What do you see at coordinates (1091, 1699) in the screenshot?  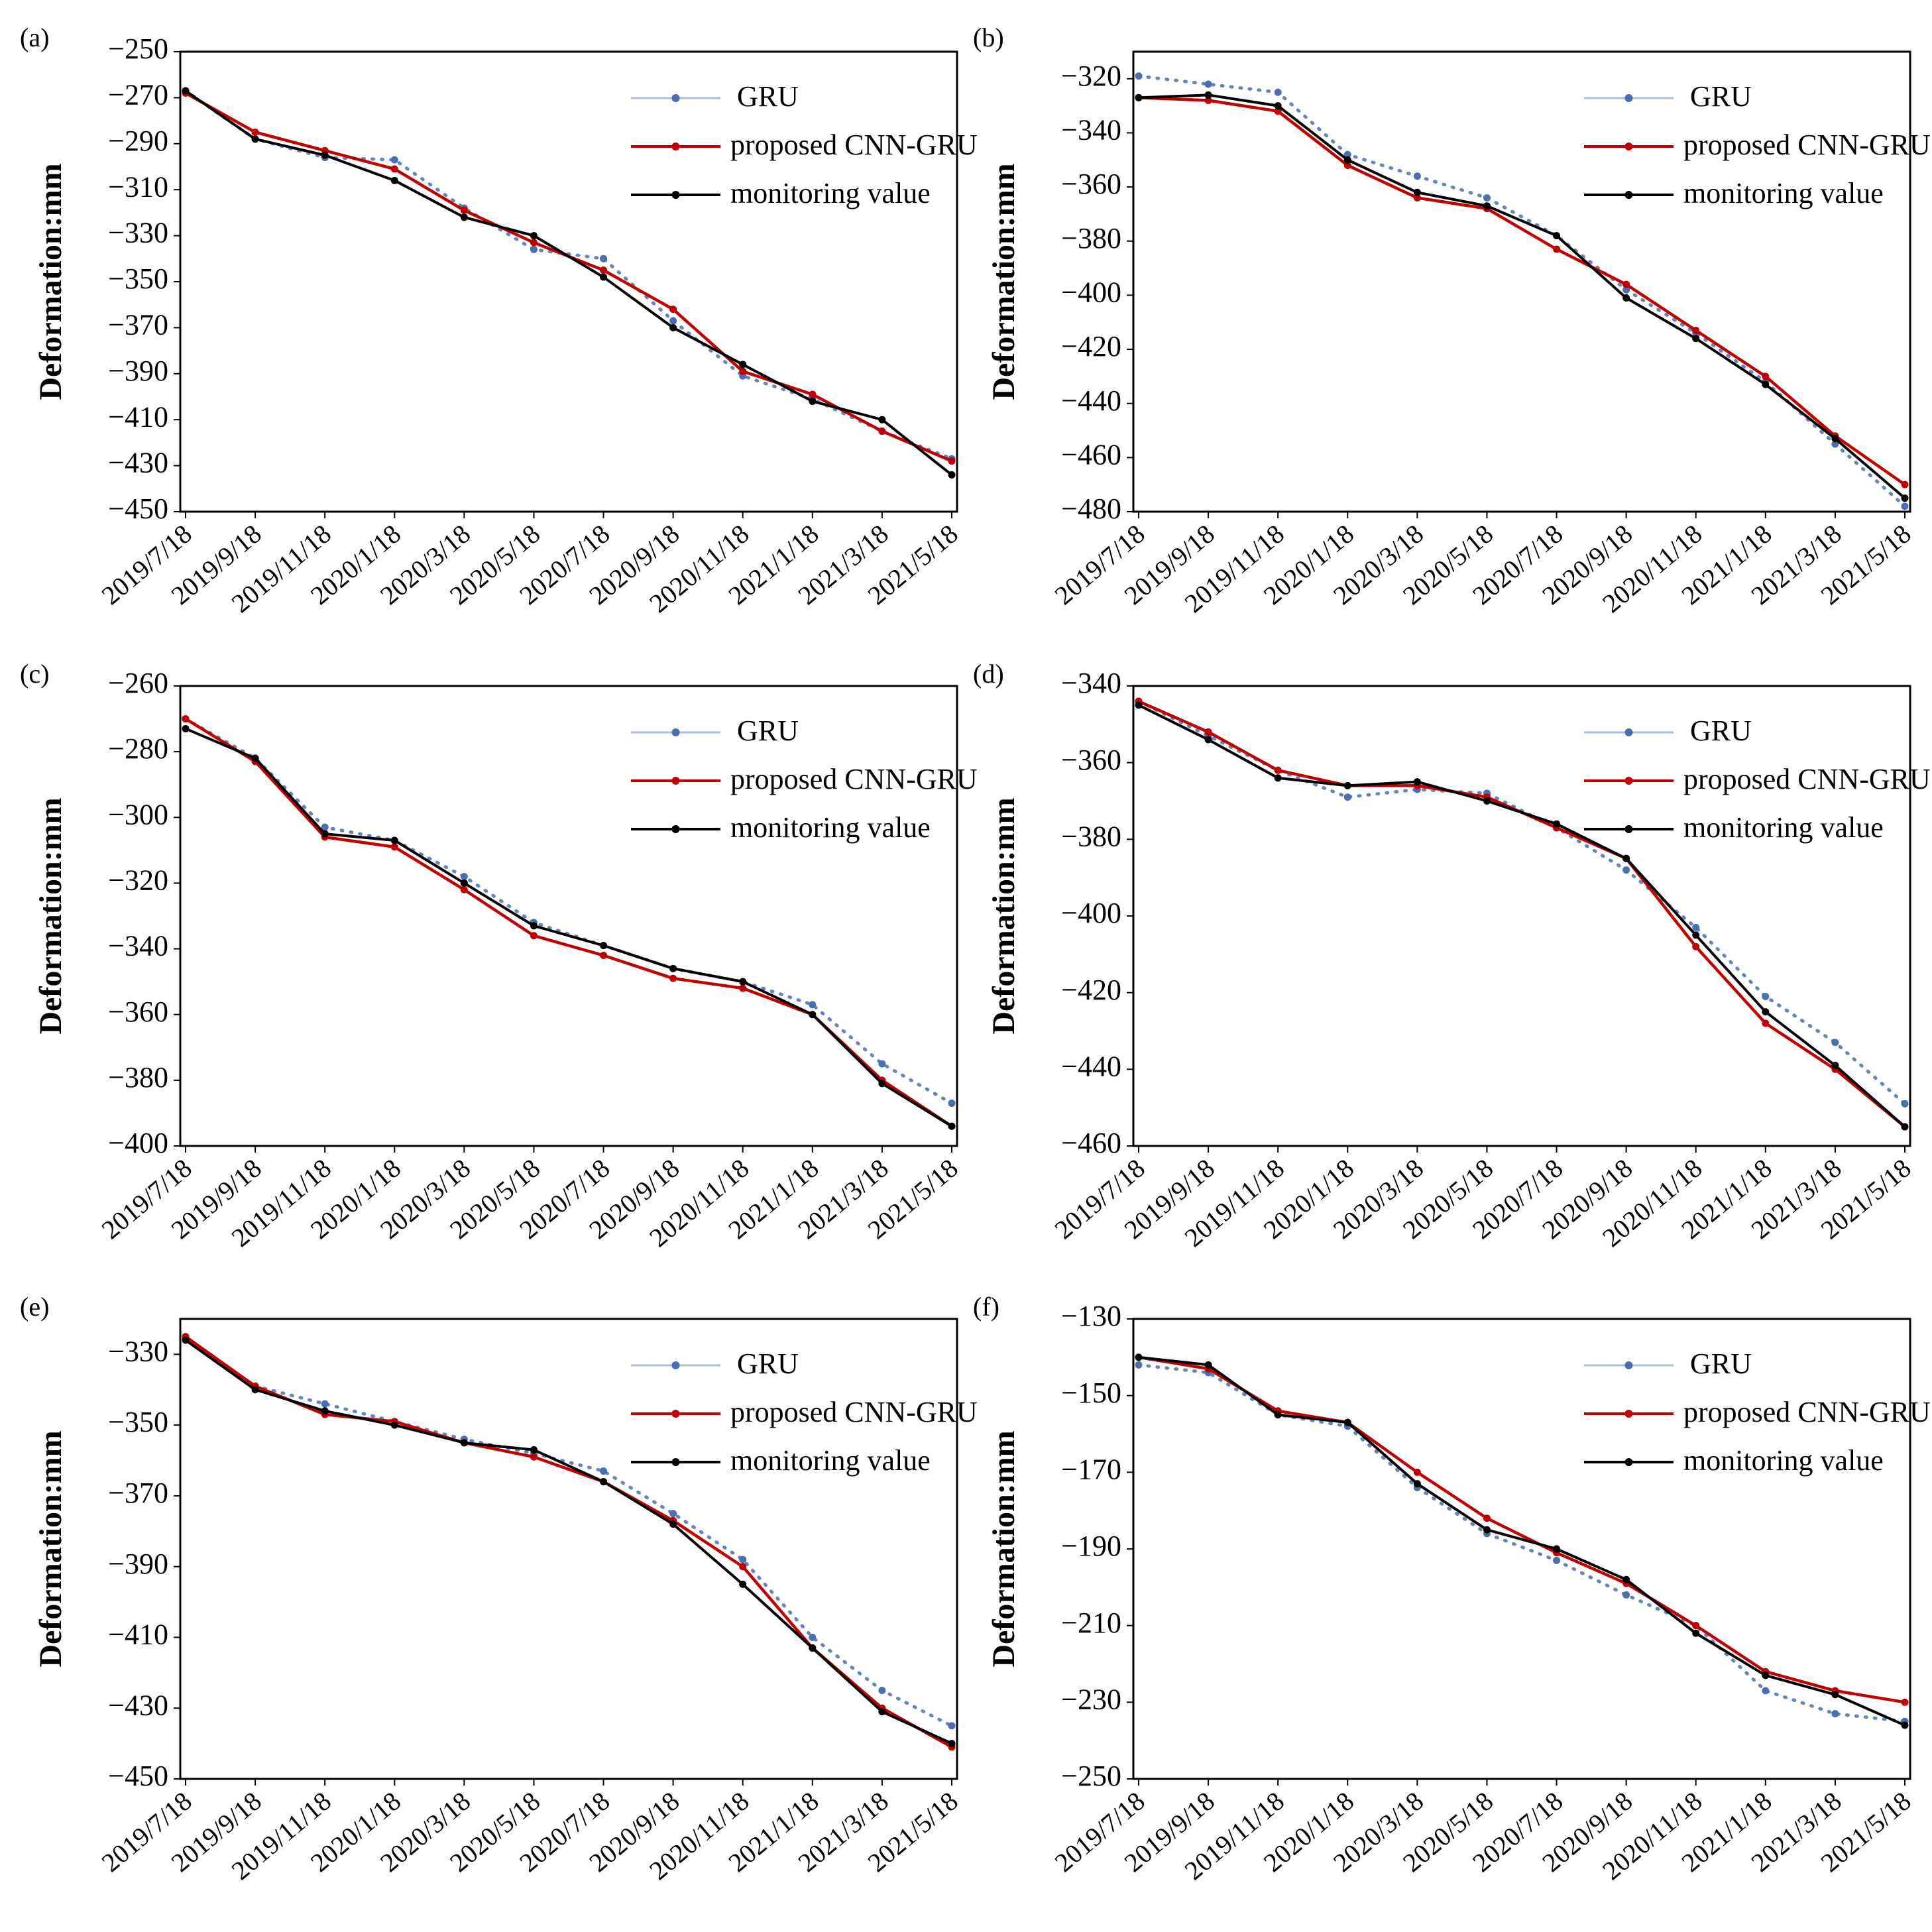 I see `y-tick-label: −230` at bounding box center [1091, 1699].